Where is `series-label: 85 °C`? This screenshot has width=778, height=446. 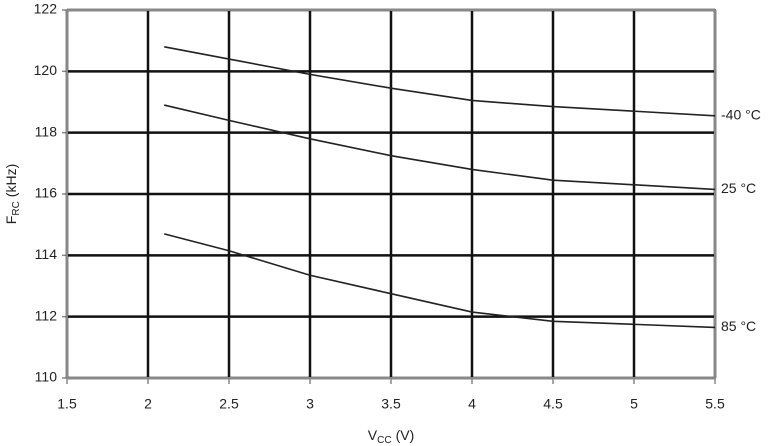 series-label: 85 °C is located at coordinates (738, 326).